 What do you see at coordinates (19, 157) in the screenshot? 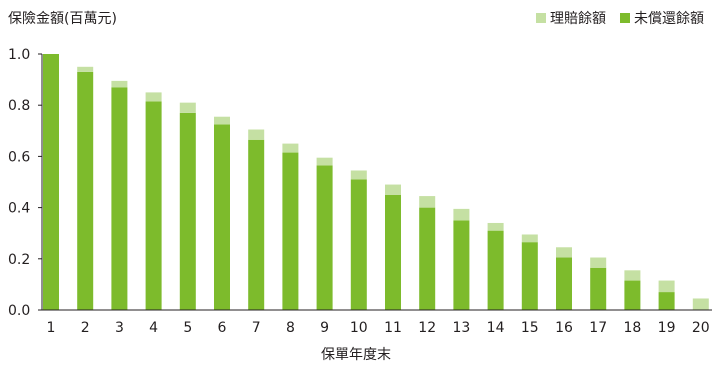
I see `y-tick-label: 0.6` at bounding box center [19, 157].